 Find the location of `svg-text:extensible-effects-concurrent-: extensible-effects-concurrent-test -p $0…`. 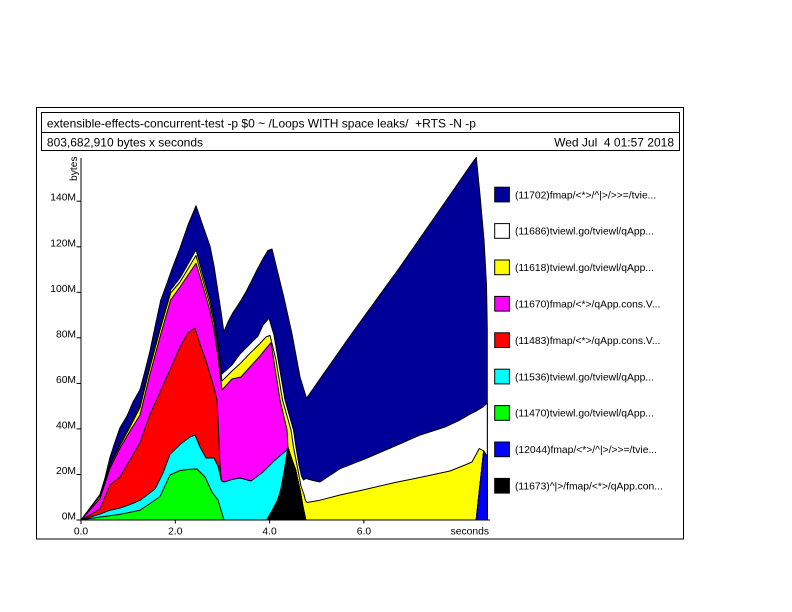

svg-text:extensible-effects-concurrent-: extensible-effects-concurrent-test -p $0… is located at coordinates (261, 124).